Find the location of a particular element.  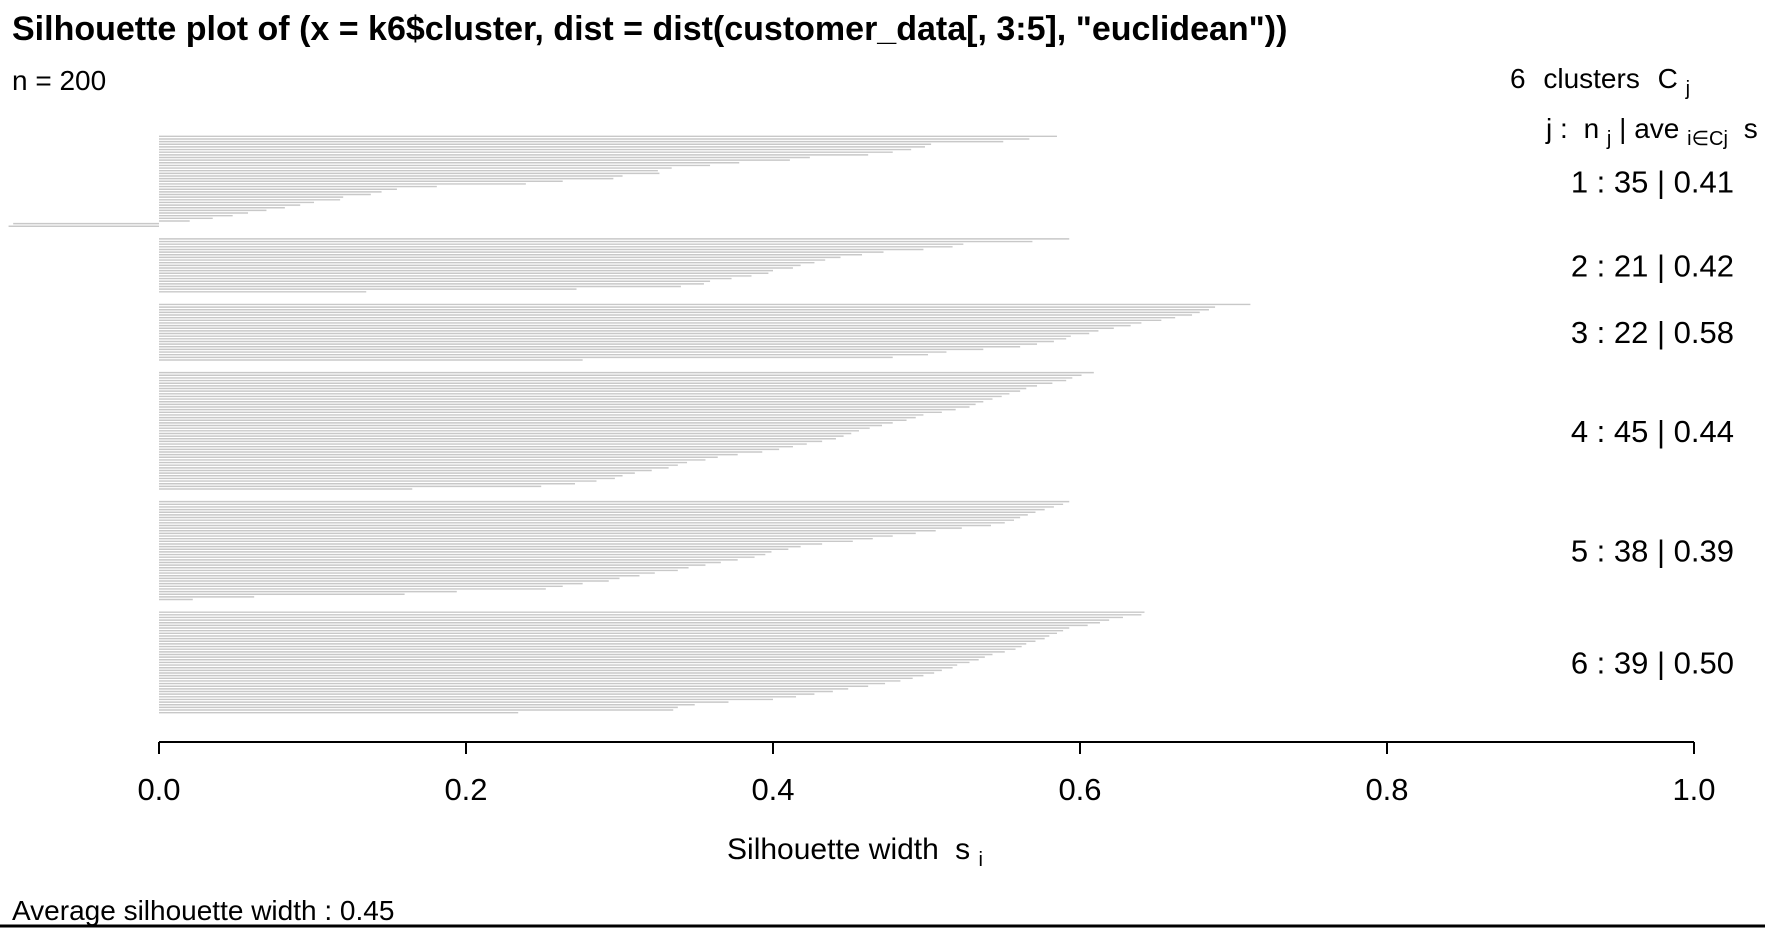

x-axis: 0.0 0.2 0.4 0.6 0.8 1.0 is located at coordinates (926, 774).